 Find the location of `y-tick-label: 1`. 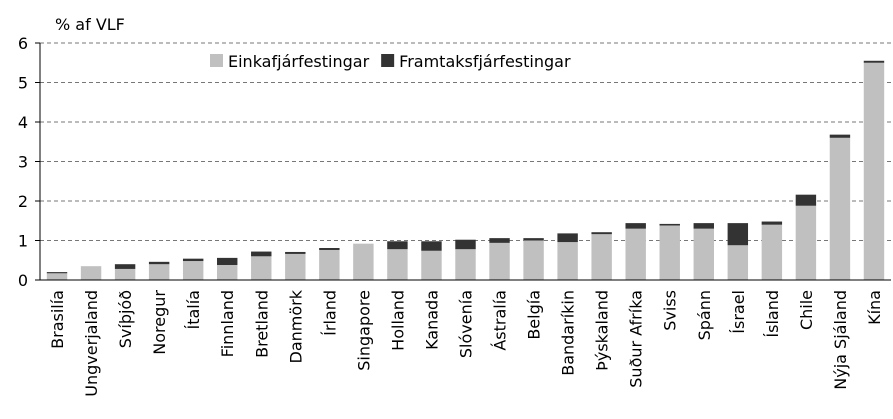

y-tick-label: 1 is located at coordinates (23, 241).